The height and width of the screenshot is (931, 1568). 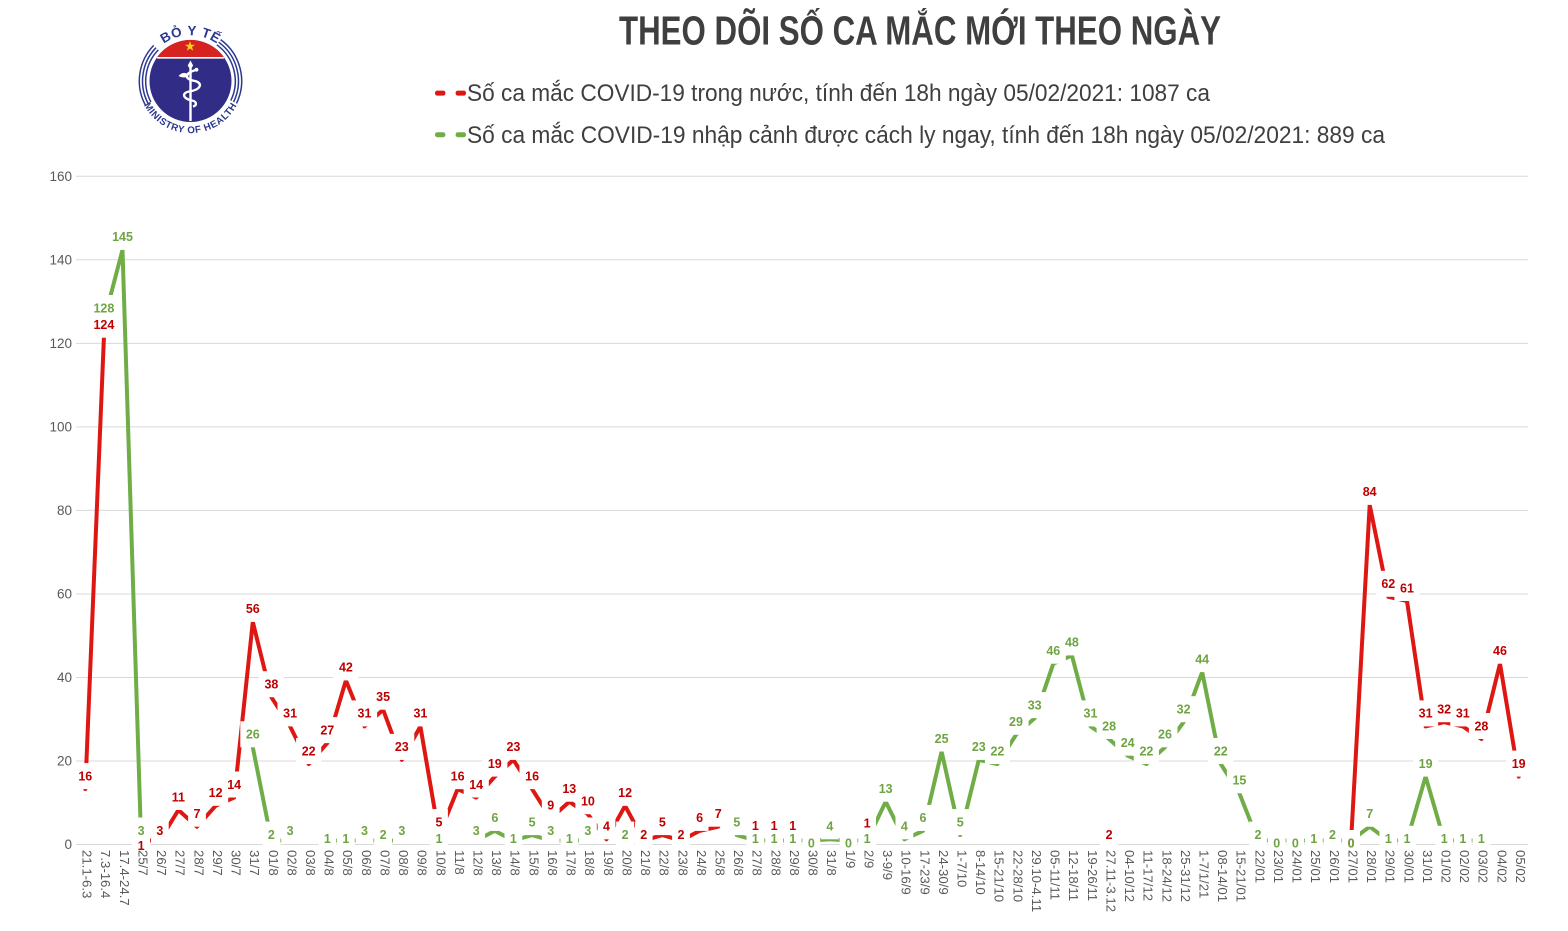 I want to click on svg-text: 05/8, so click(x=347, y=863).